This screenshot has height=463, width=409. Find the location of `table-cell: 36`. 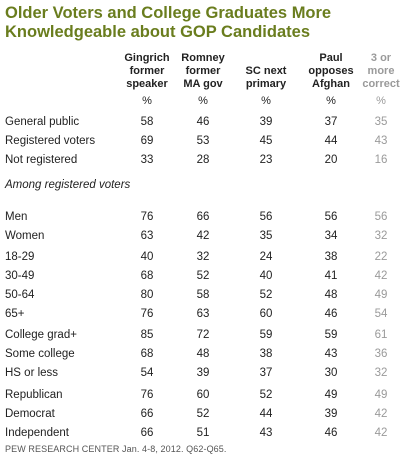

table-cell: 36 is located at coordinates (381, 354).